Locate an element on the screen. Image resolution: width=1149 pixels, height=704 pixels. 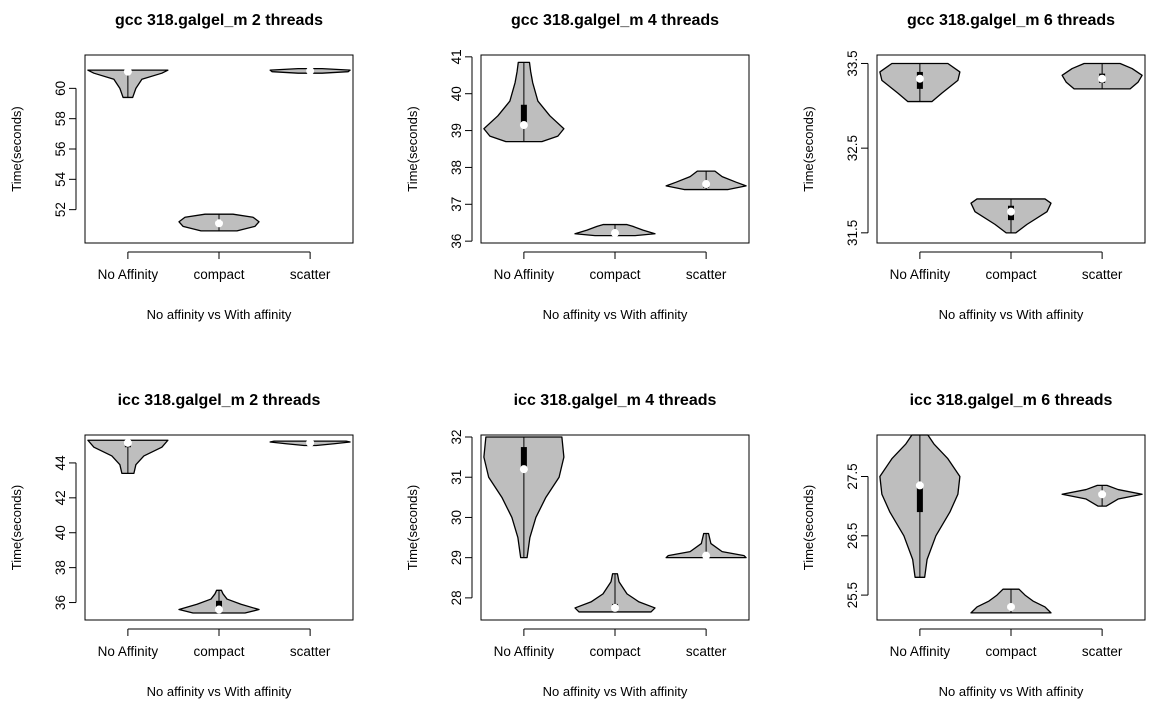
y-tick-label: 56 is located at coordinates (60, 148).